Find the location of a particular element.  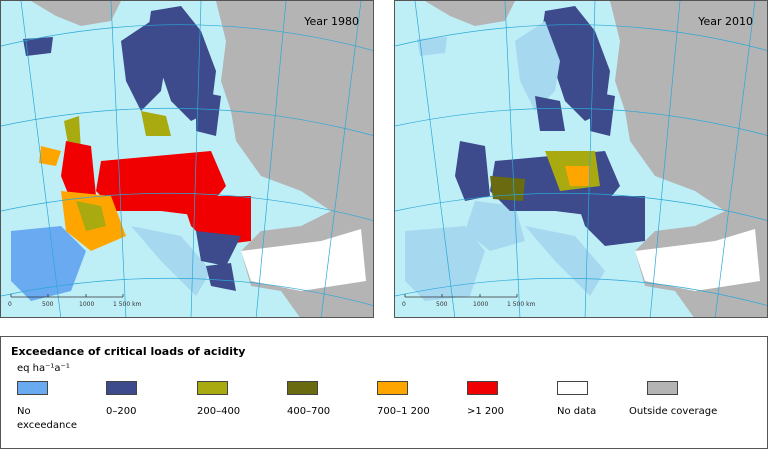

legend-label-700-1200: 700–1 200 is located at coordinates (403, 411).